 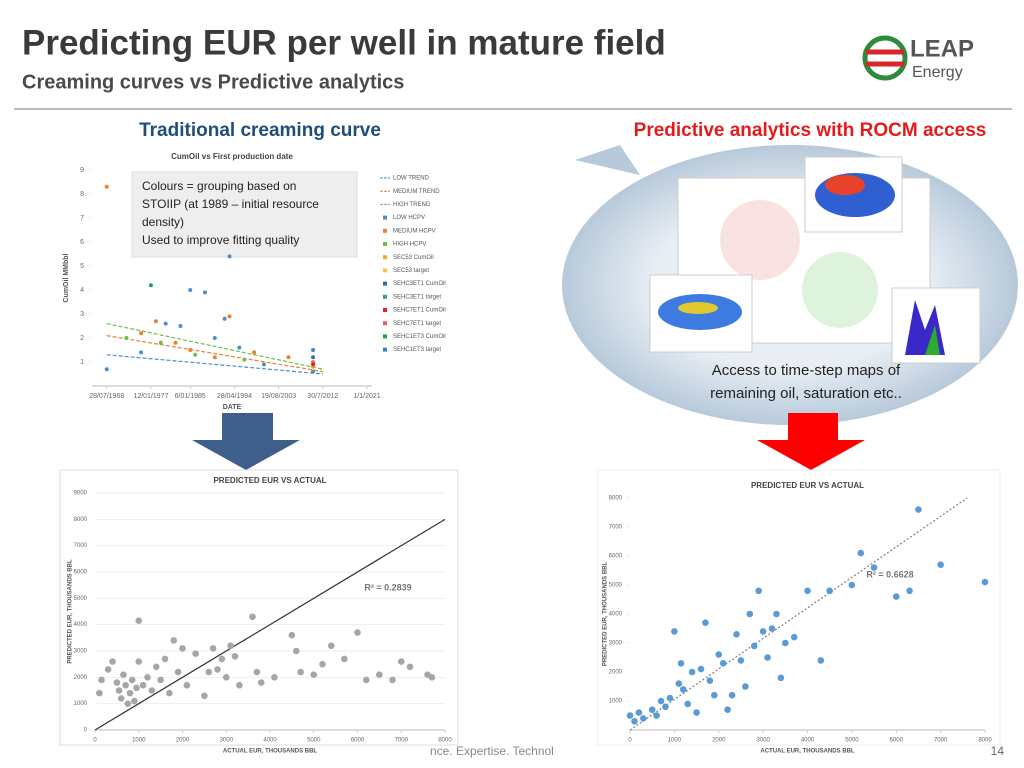 I want to click on callout-text: Colours = grouping based on, so click(x=219, y=186).